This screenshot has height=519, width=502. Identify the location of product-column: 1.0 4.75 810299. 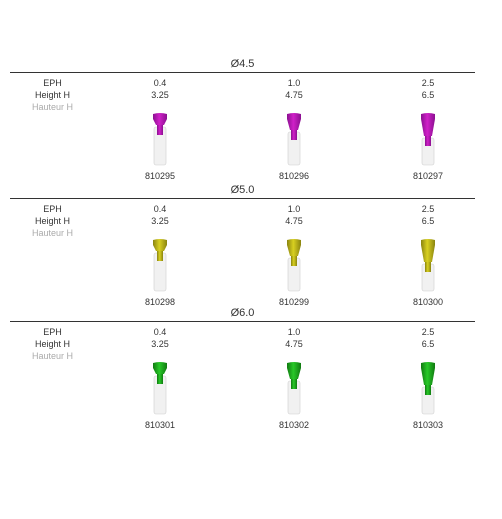
(294, 255).